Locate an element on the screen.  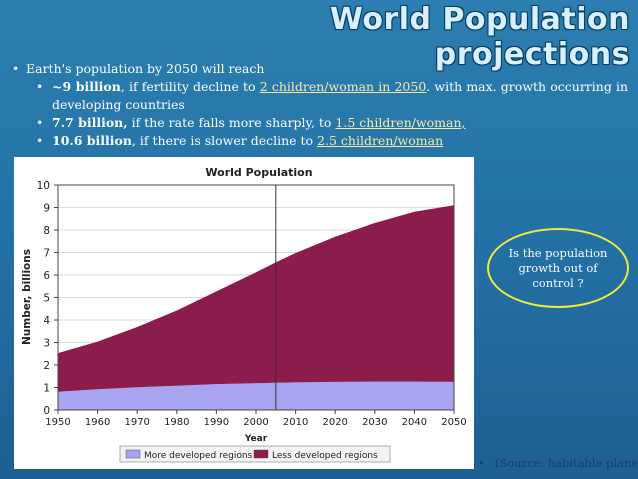
source-note: • (Source: habitable planet) is located at coordinates (558, 463).